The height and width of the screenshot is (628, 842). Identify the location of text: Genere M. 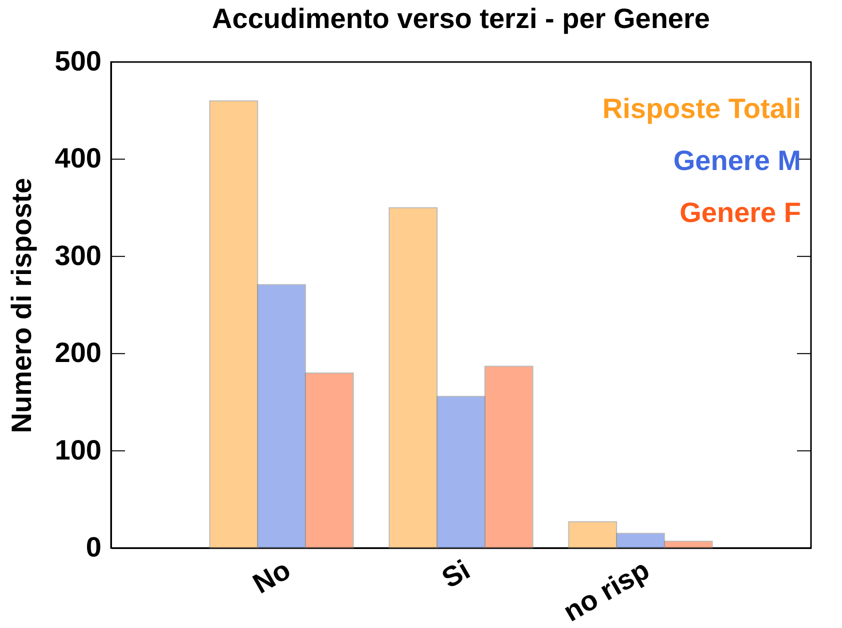
(737, 160).